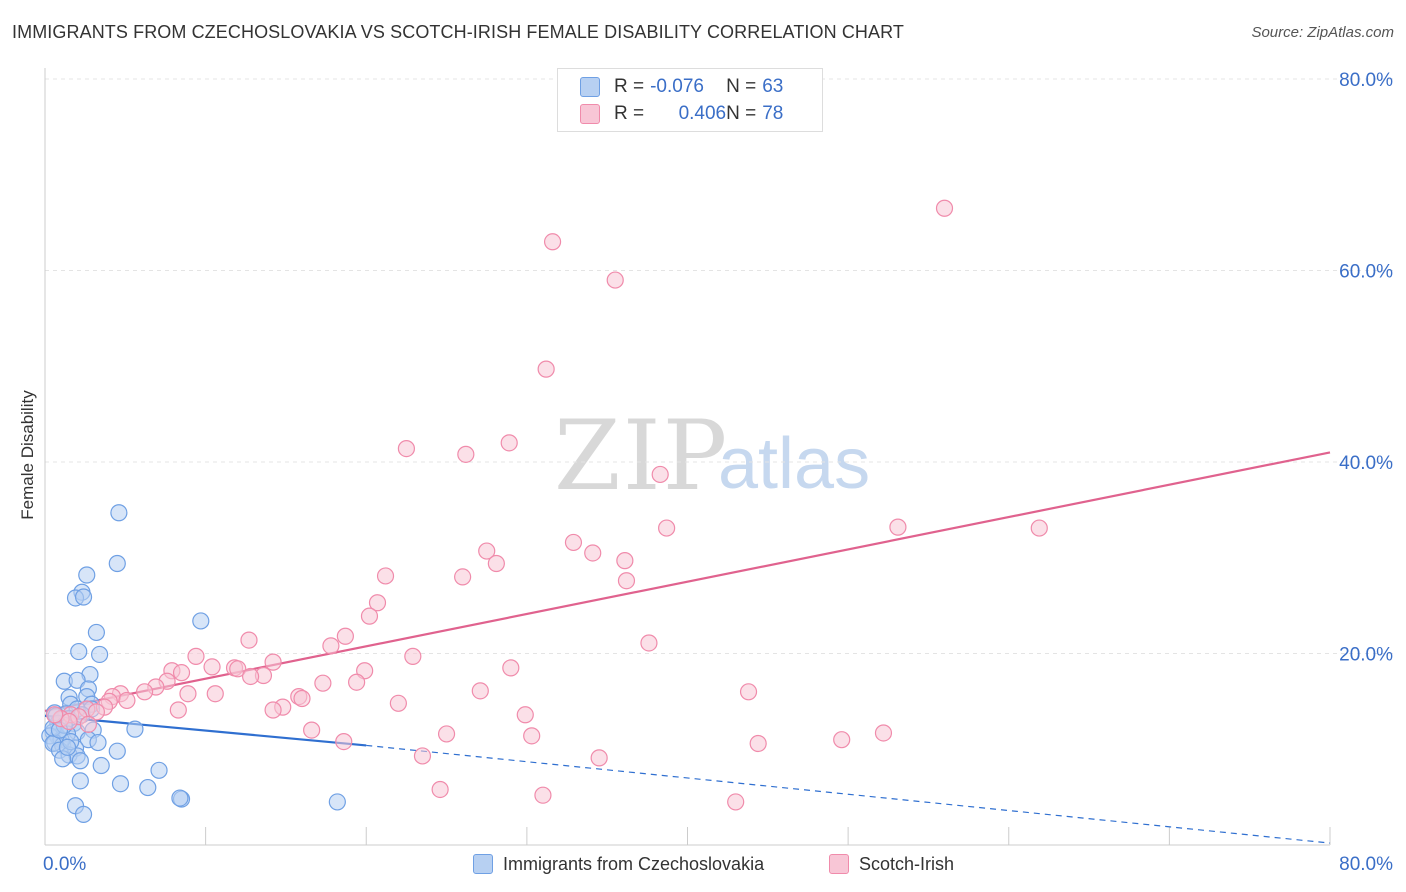  Describe the element at coordinates (64, 864) in the screenshot. I see `x-tick-label: 0.0%` at that location.